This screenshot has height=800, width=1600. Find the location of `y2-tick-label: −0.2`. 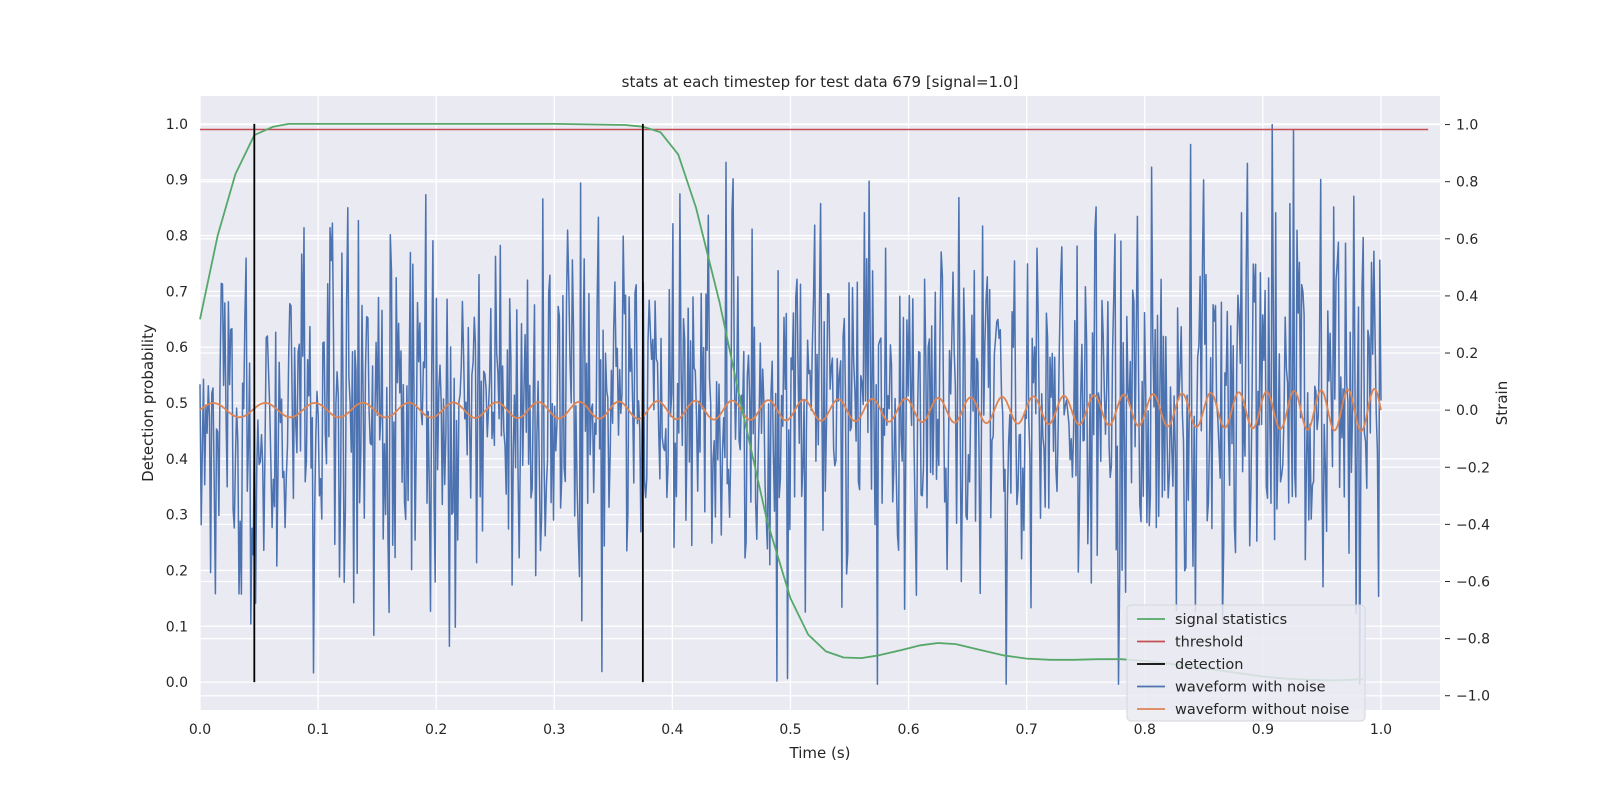

y2-tick-label: −0.2 is located at coordinates (1473, 468).